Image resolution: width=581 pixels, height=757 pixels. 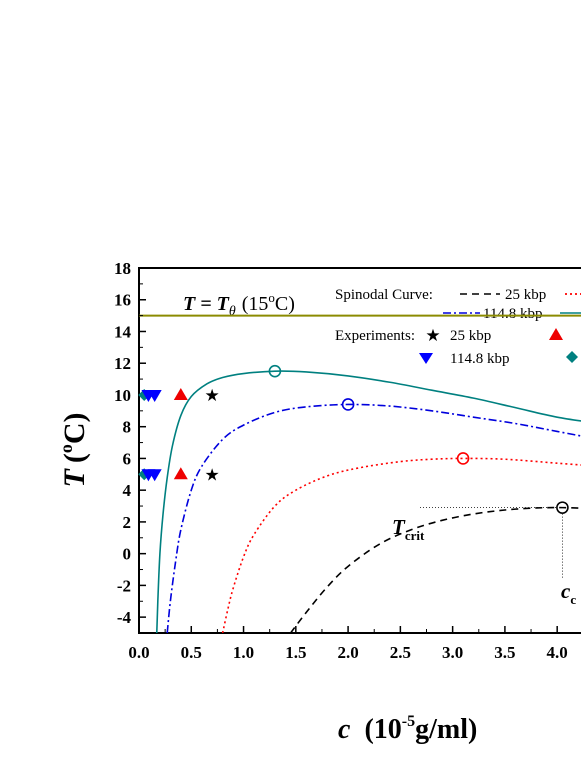 I want to click on legend-spinodal-title: Spinodal Curve:, so click(x=384, y=295).